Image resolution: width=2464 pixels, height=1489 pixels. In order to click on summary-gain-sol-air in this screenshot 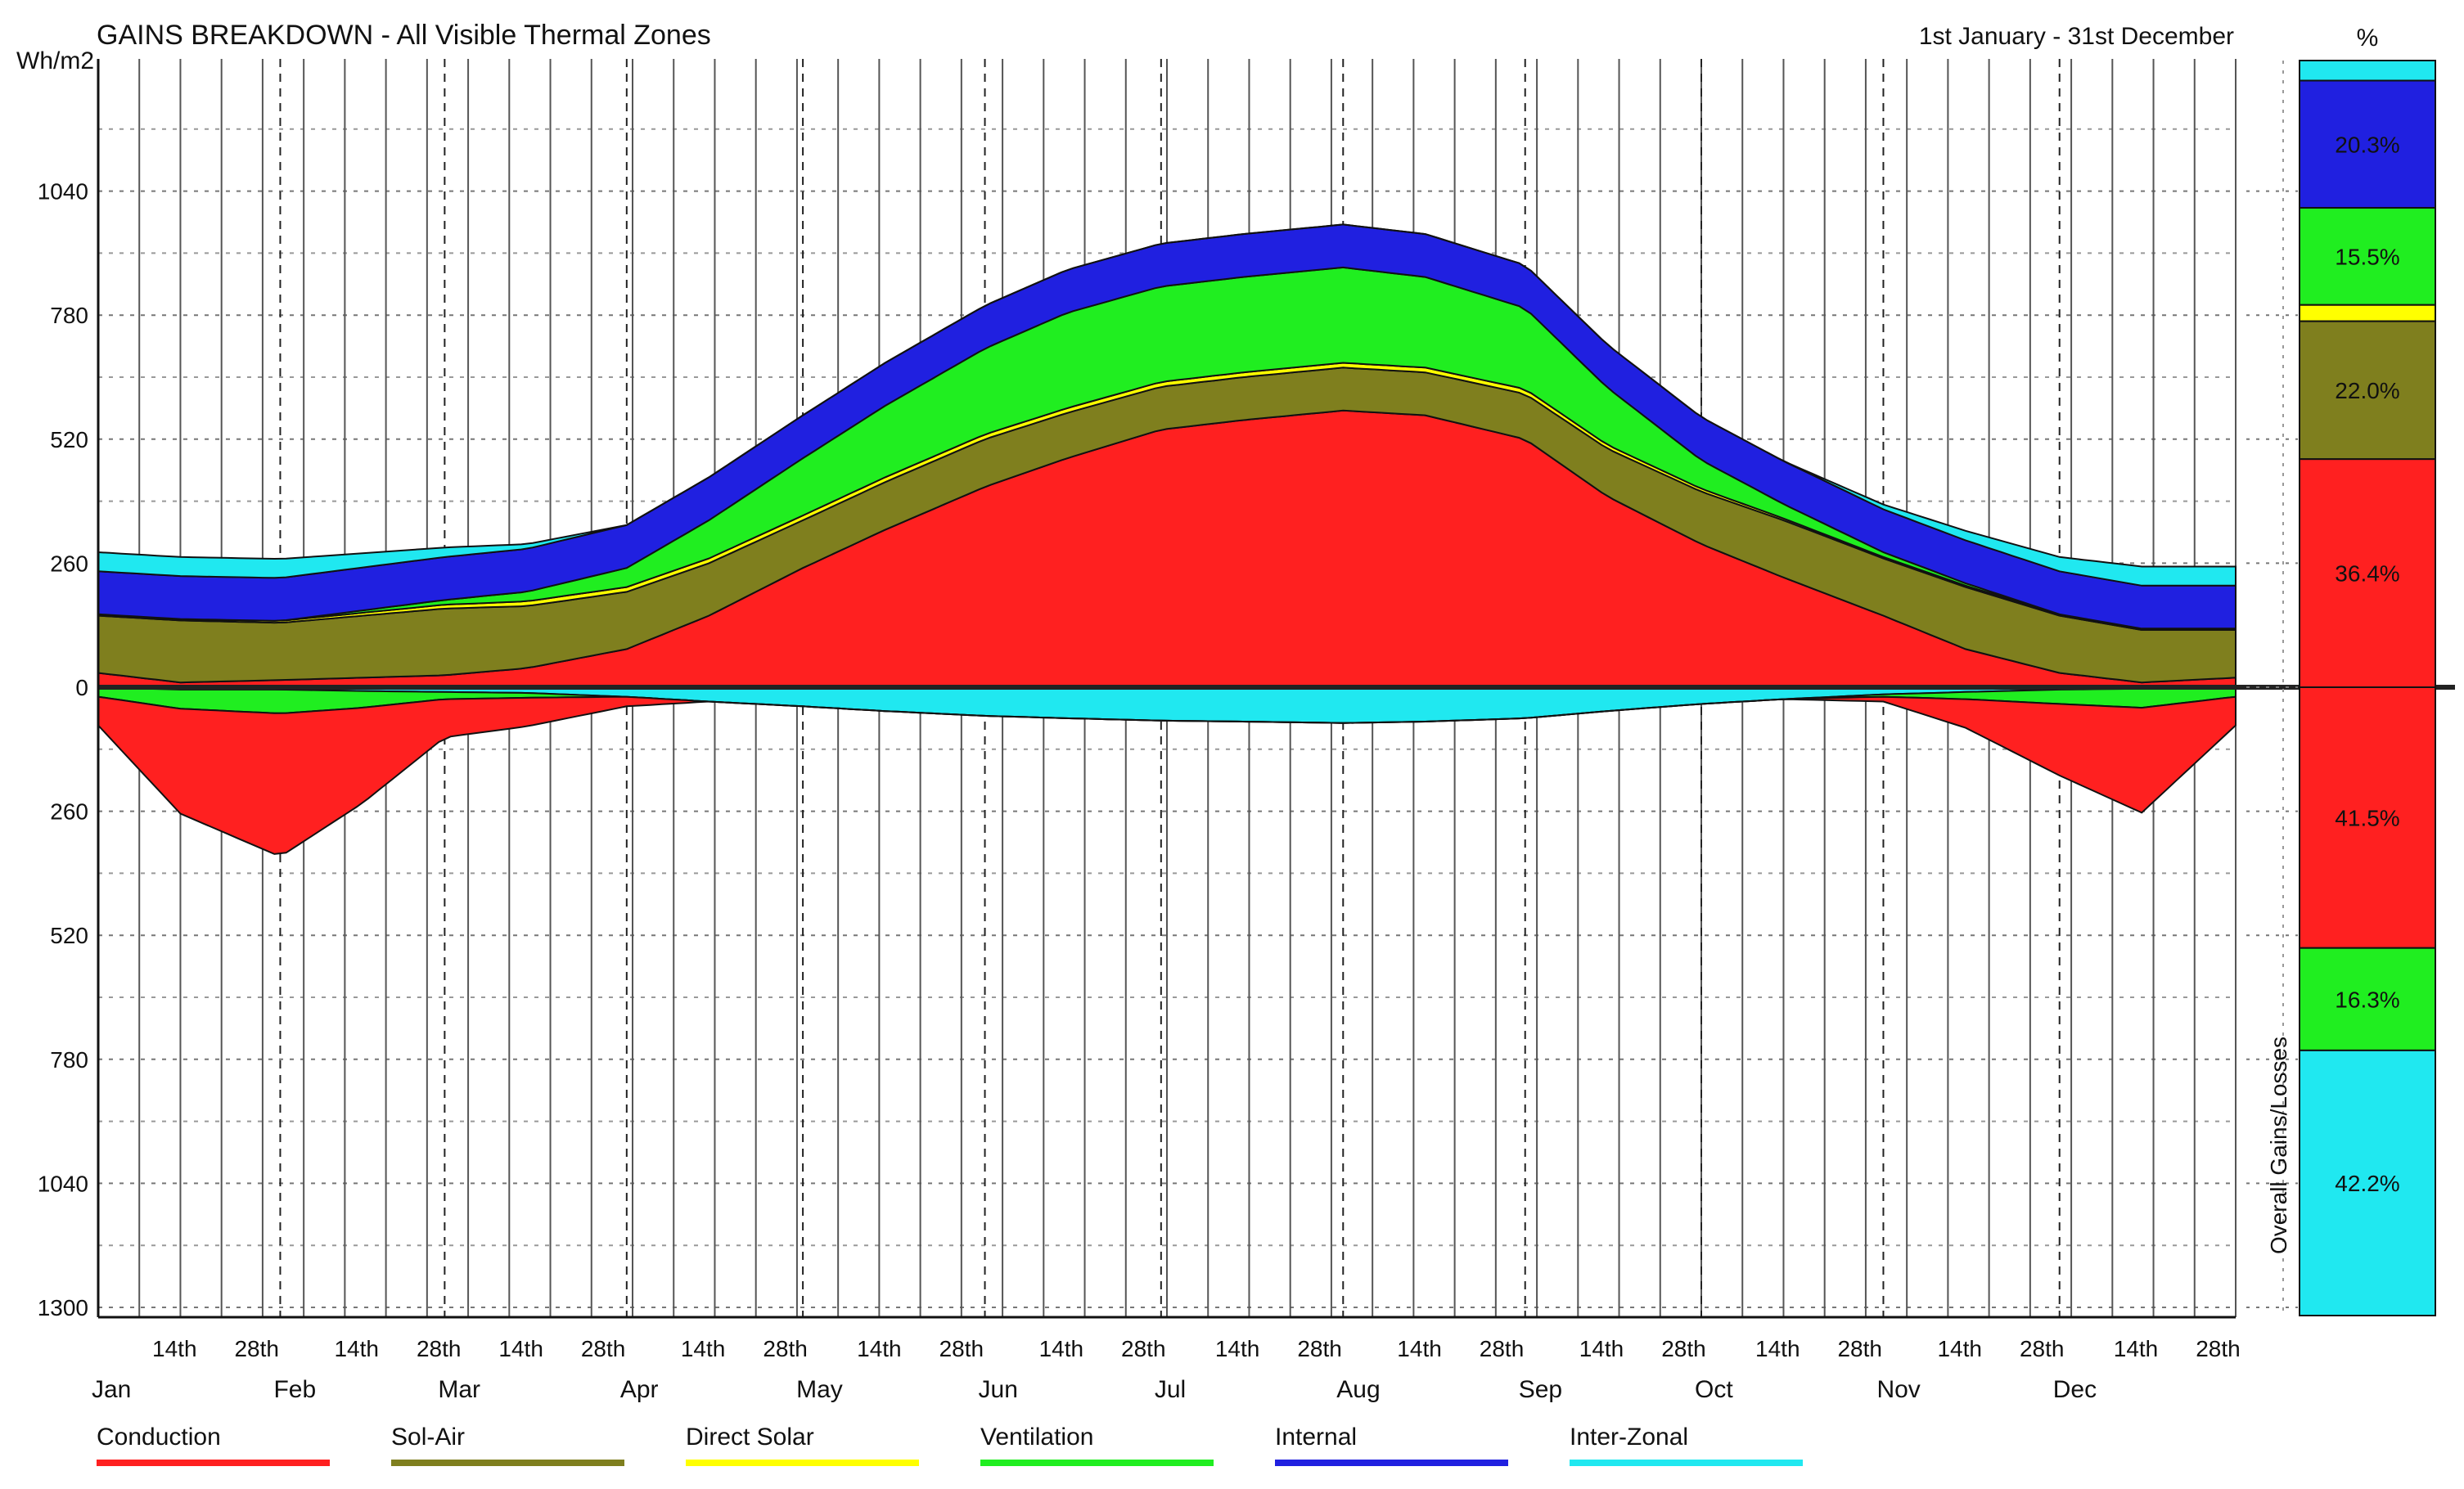, I will do `click(2367, 390)`.